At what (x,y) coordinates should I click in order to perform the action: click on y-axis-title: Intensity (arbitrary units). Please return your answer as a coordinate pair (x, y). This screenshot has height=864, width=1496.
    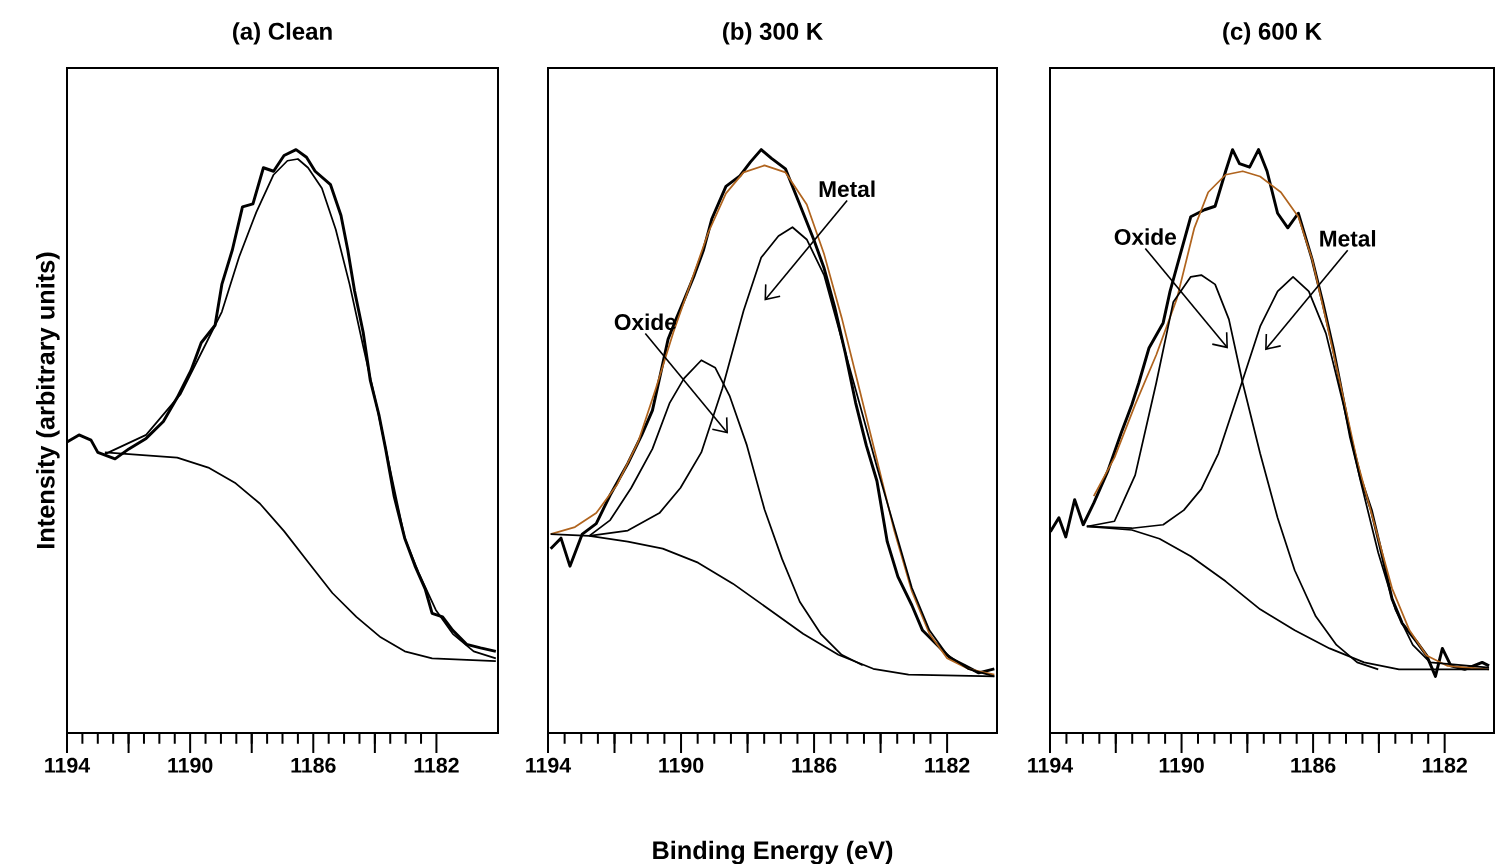
    Looking at the image, I should click on (48, 400).